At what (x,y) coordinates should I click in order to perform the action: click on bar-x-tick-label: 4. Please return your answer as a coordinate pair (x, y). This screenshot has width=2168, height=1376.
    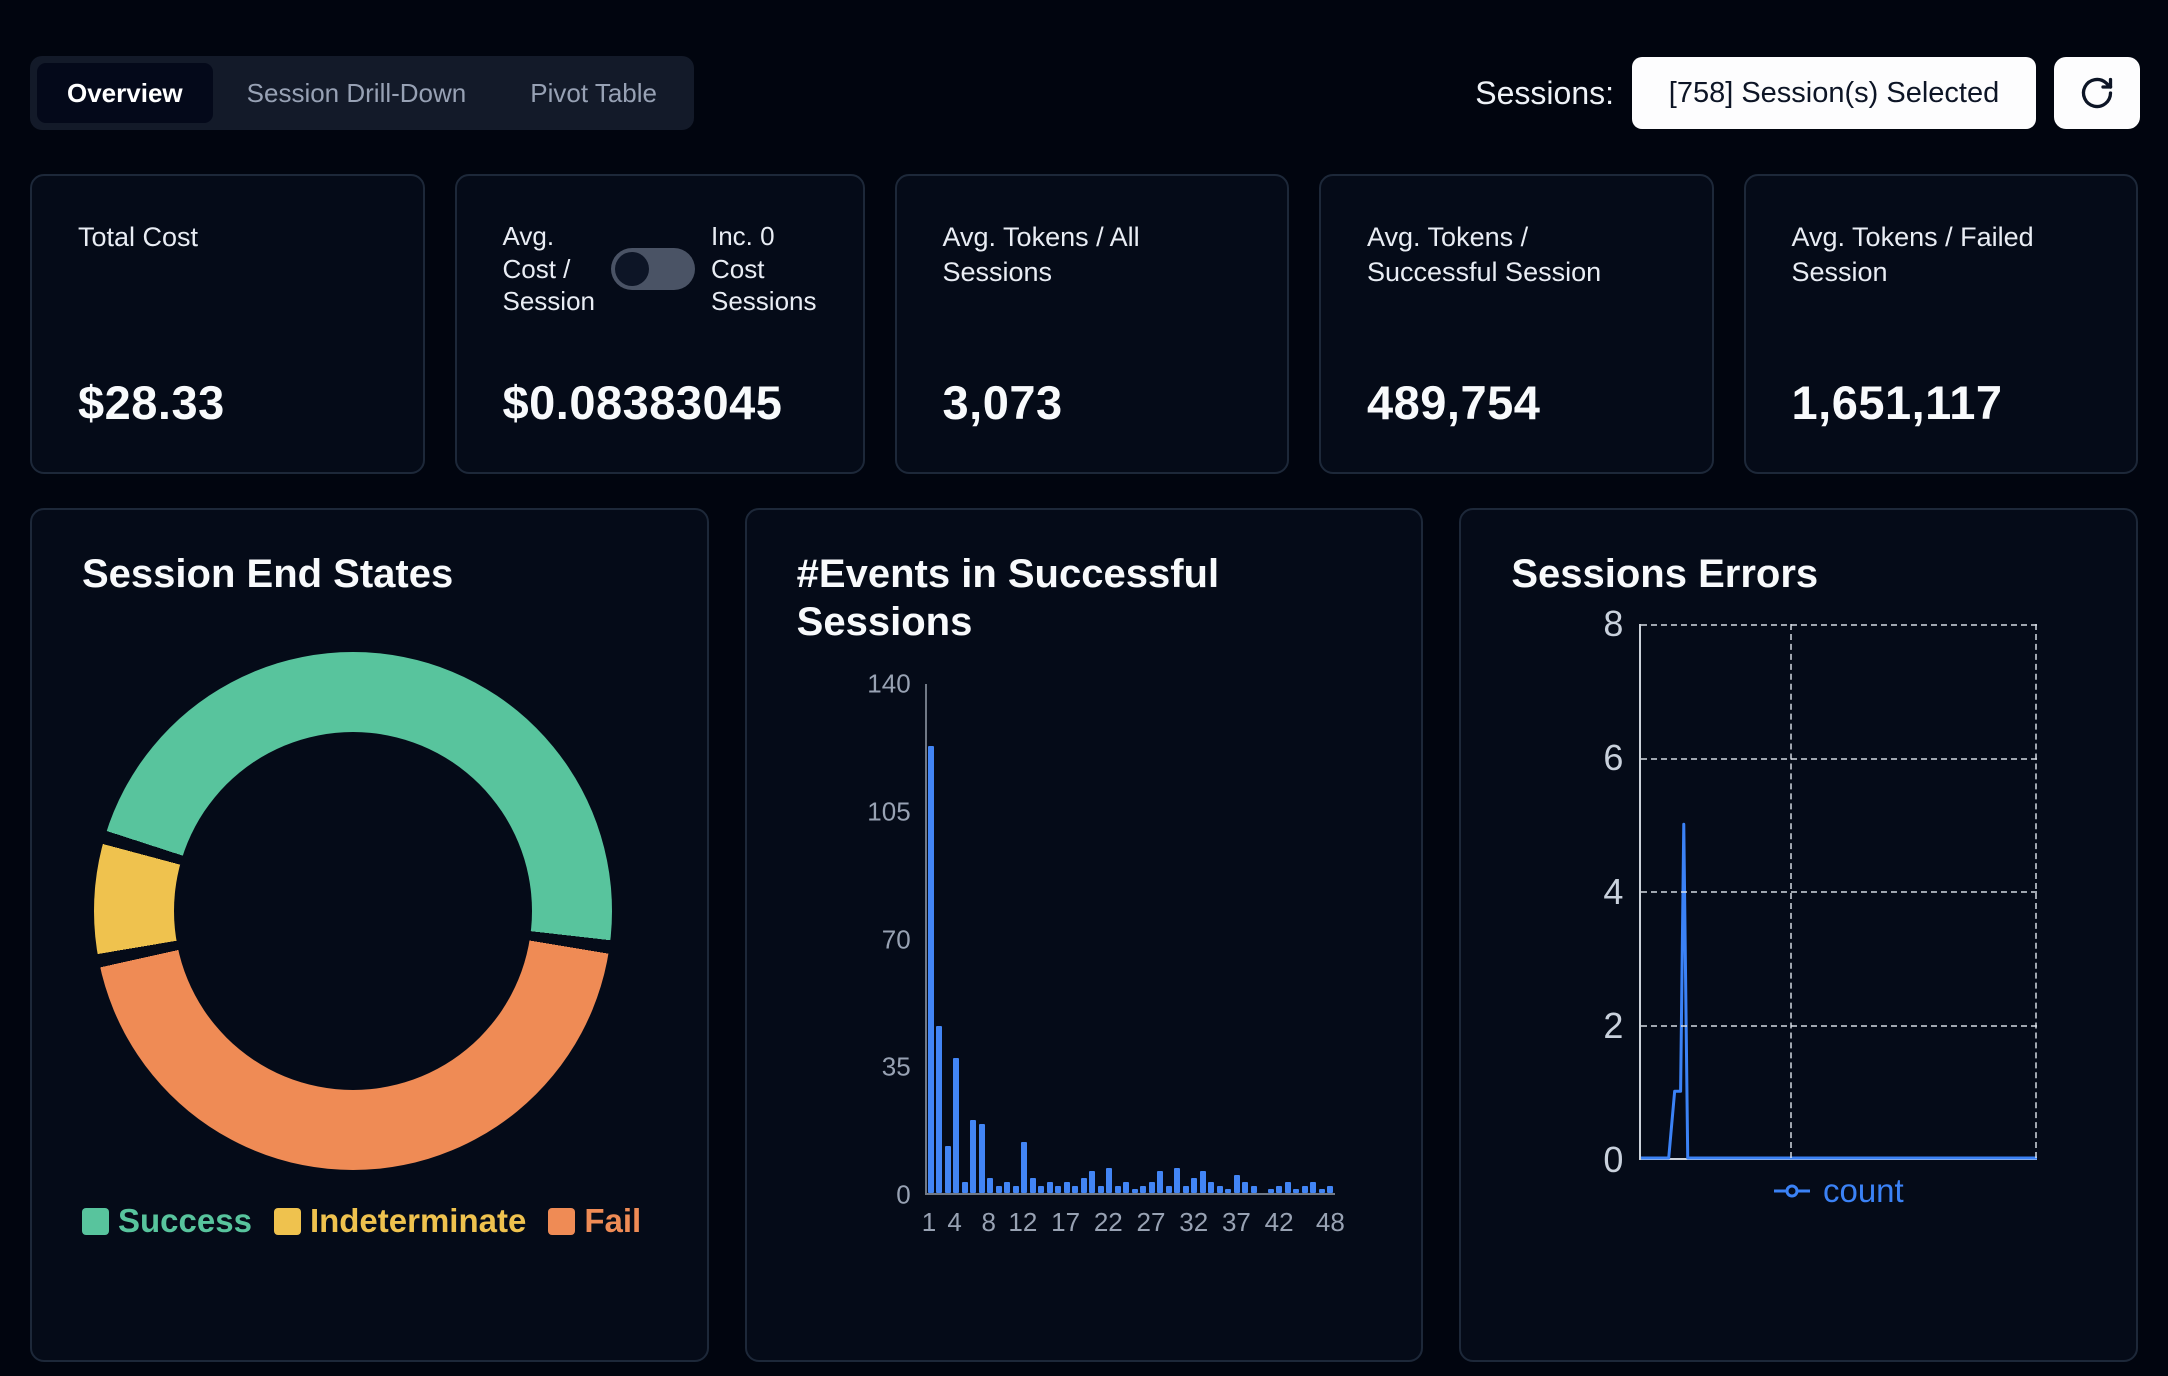
    Looking at the image, I should click on (954, 1222).